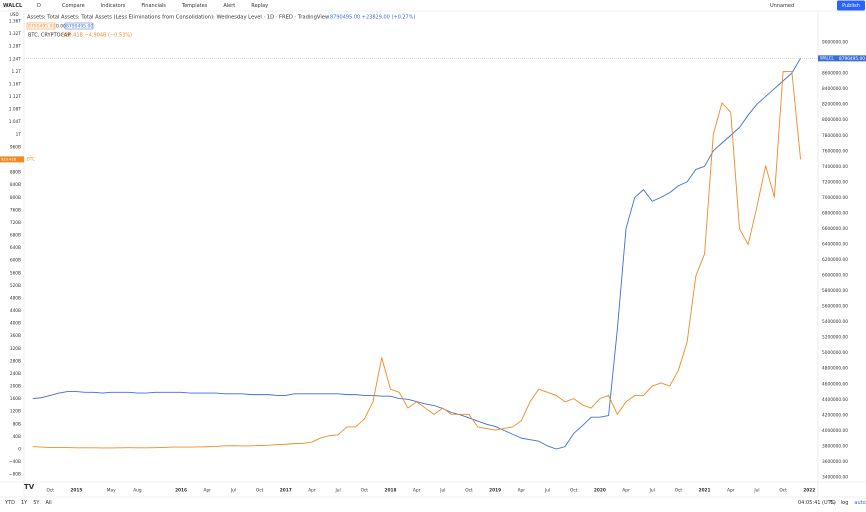 The height and width of the screenshot is (512, 866). Describe the element at coordinates (835, 229) in the screenshot. I see `y2-tick-label: 6600000.00` at that location.